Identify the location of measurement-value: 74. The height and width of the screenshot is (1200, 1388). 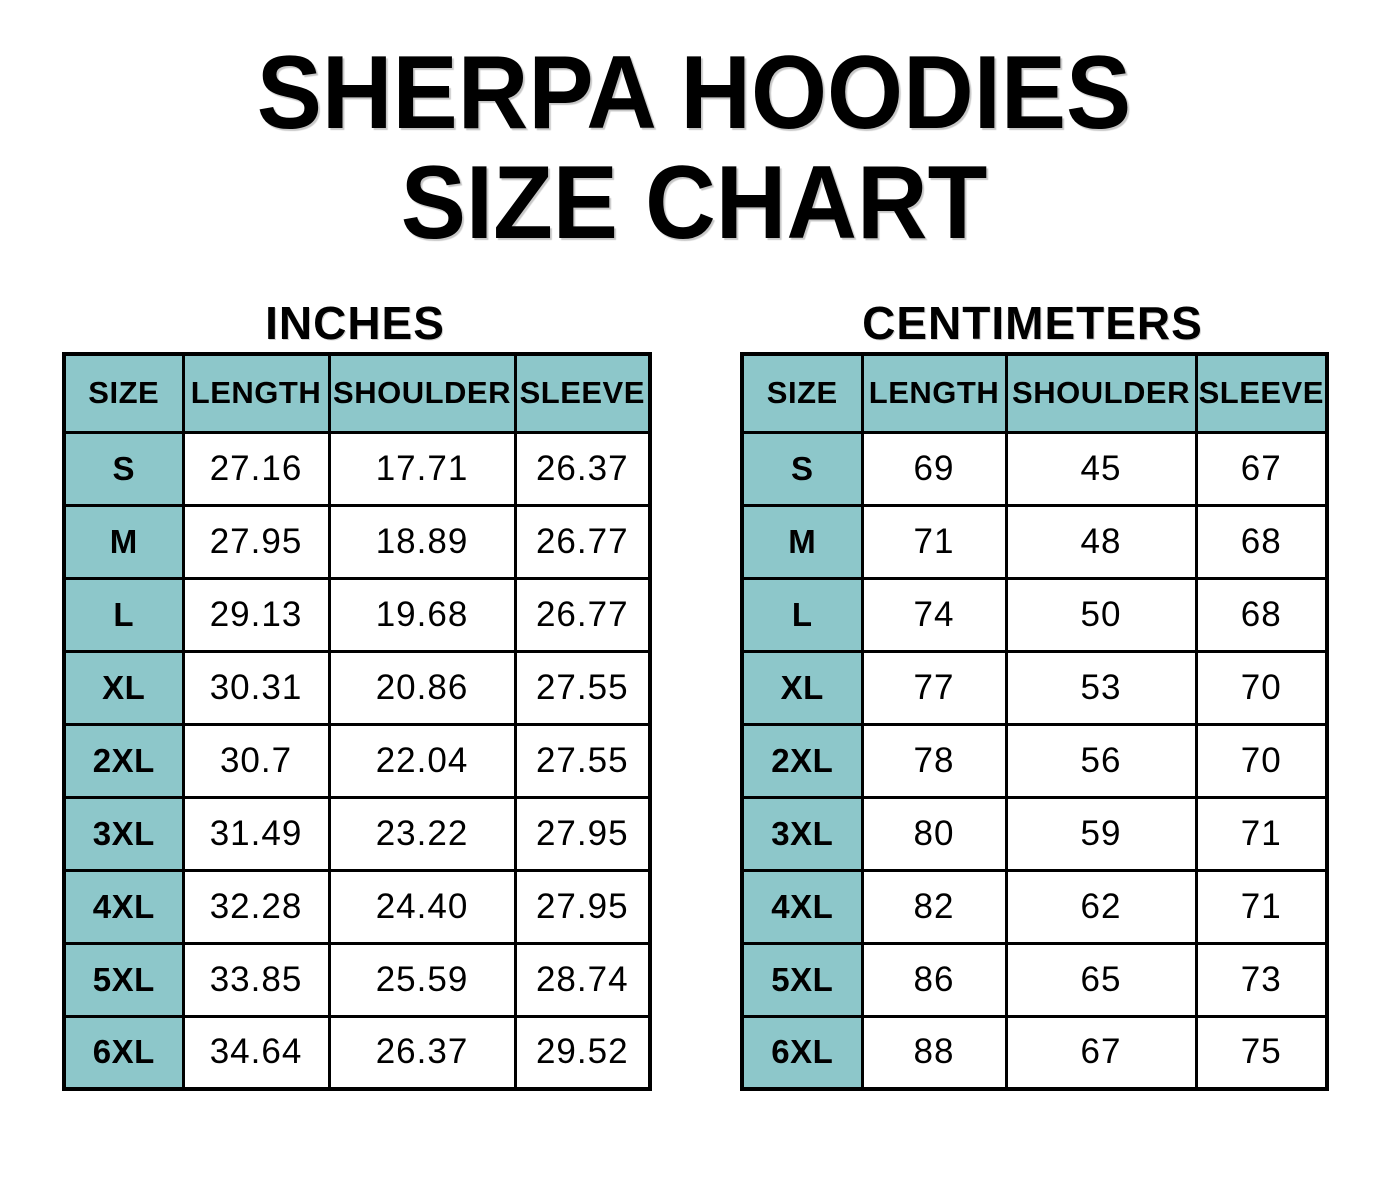
(934, 614).